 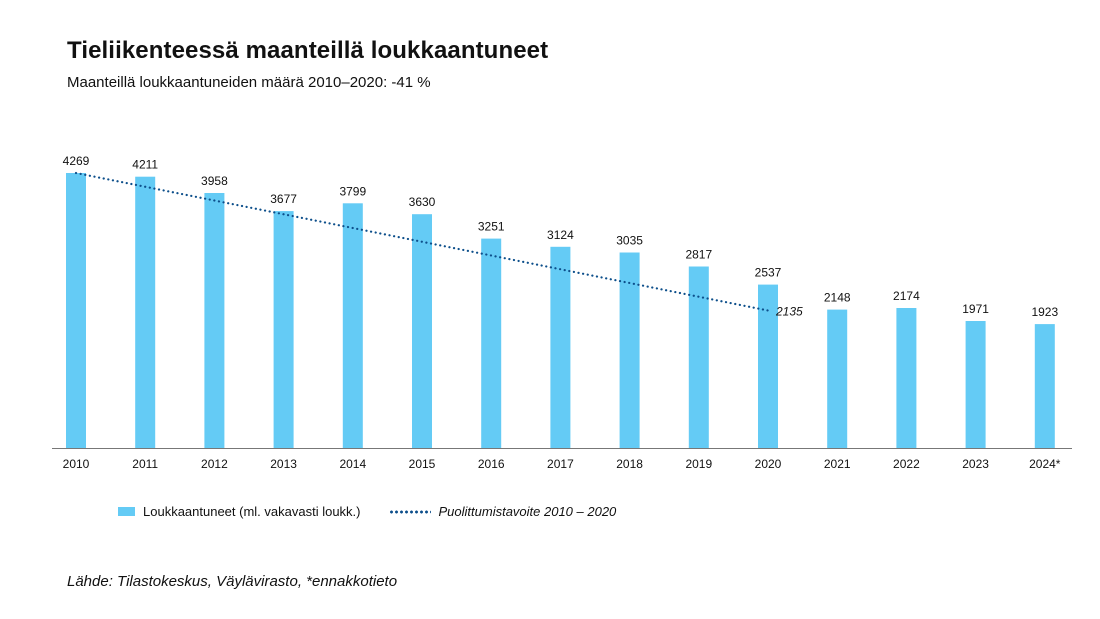 I want to click on data-label-2012: 3958, so click(x=214, y=181).